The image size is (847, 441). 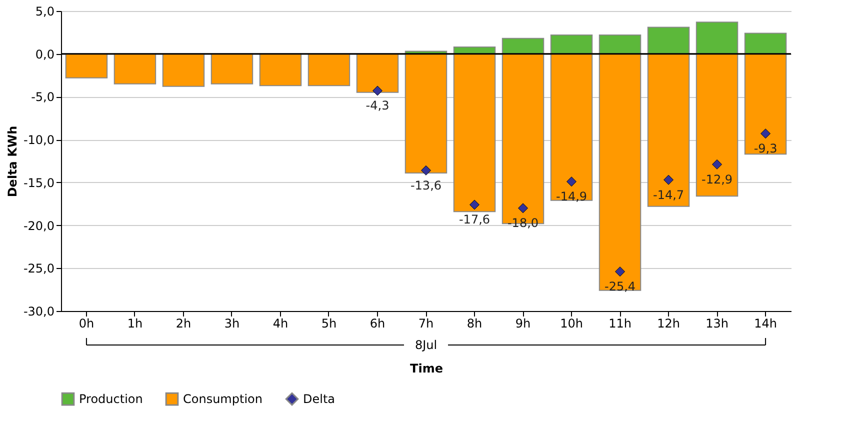 What do you see at coordinates (232, 323) in the screenshot?
I see `x-tick-label: 3h` at bounding box center [232, 323].